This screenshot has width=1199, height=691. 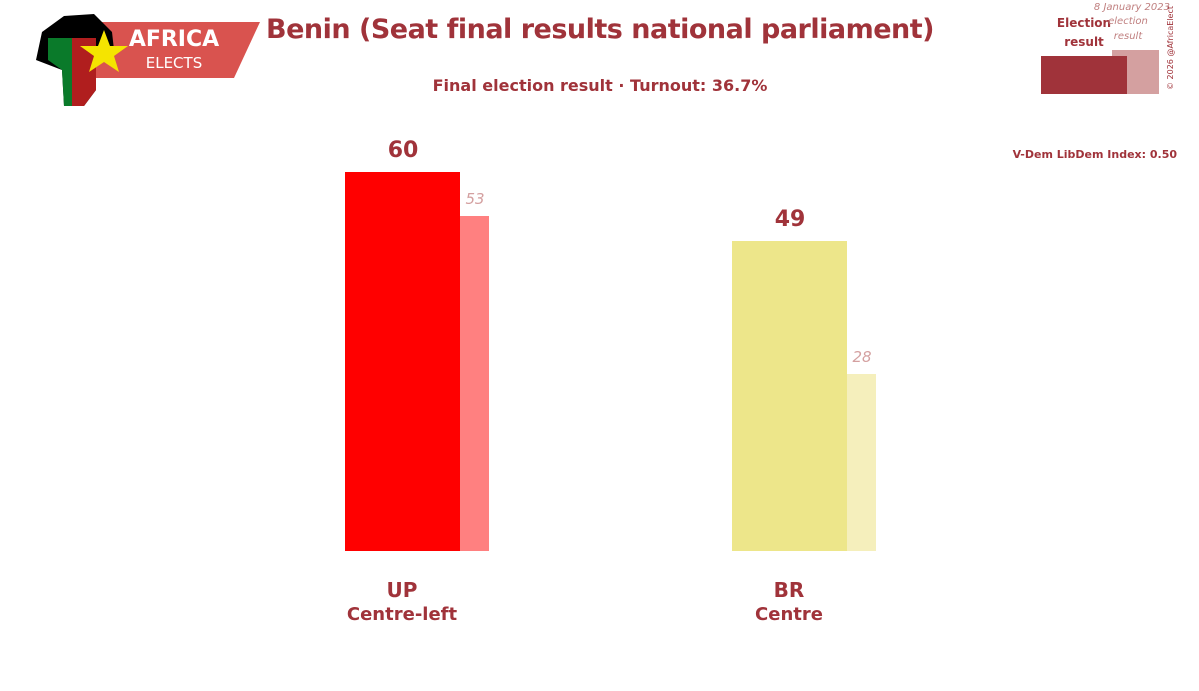 What do you see at coordinates (403, 150) in the screenshot?
I see `value-label: 60` at bounding box center [403, 150].